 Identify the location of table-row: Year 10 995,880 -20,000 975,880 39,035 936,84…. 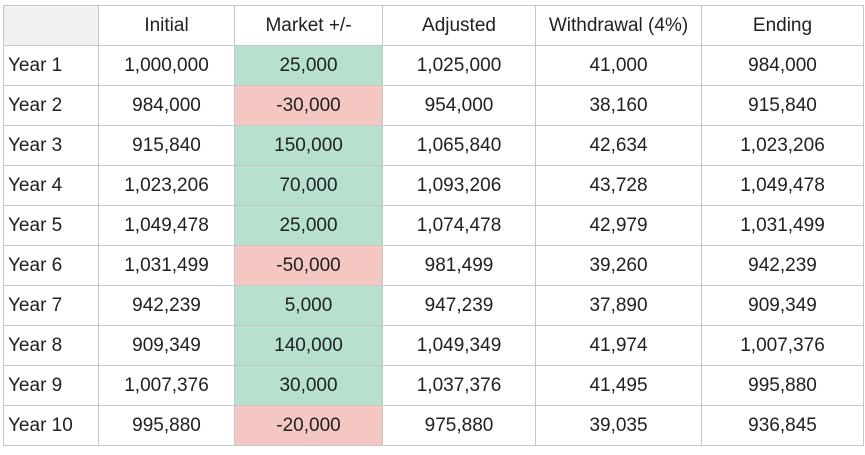
(433, 425).